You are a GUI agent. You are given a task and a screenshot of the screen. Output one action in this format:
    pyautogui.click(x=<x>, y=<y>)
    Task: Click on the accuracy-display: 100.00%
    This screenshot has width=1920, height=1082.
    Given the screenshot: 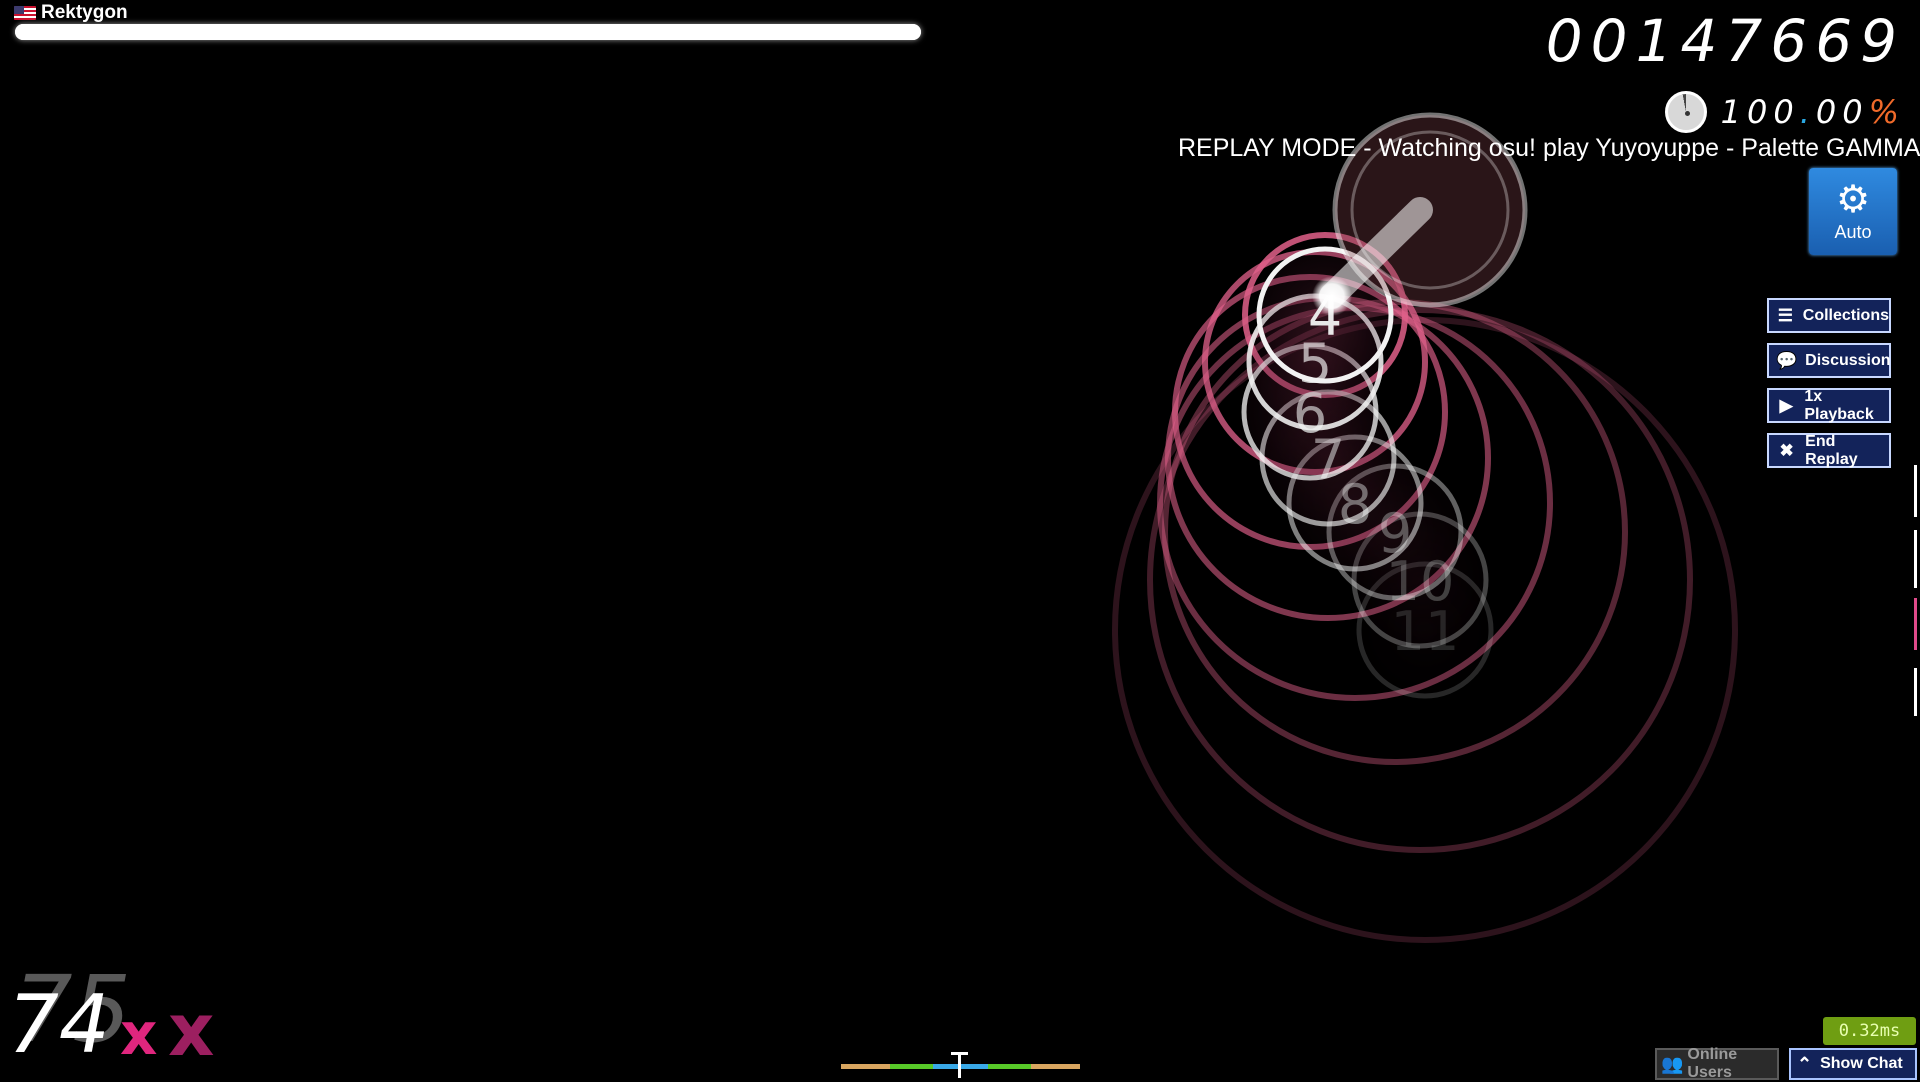 What is the action you would take?
    pyautogui.click(x=1784, y=112)
    